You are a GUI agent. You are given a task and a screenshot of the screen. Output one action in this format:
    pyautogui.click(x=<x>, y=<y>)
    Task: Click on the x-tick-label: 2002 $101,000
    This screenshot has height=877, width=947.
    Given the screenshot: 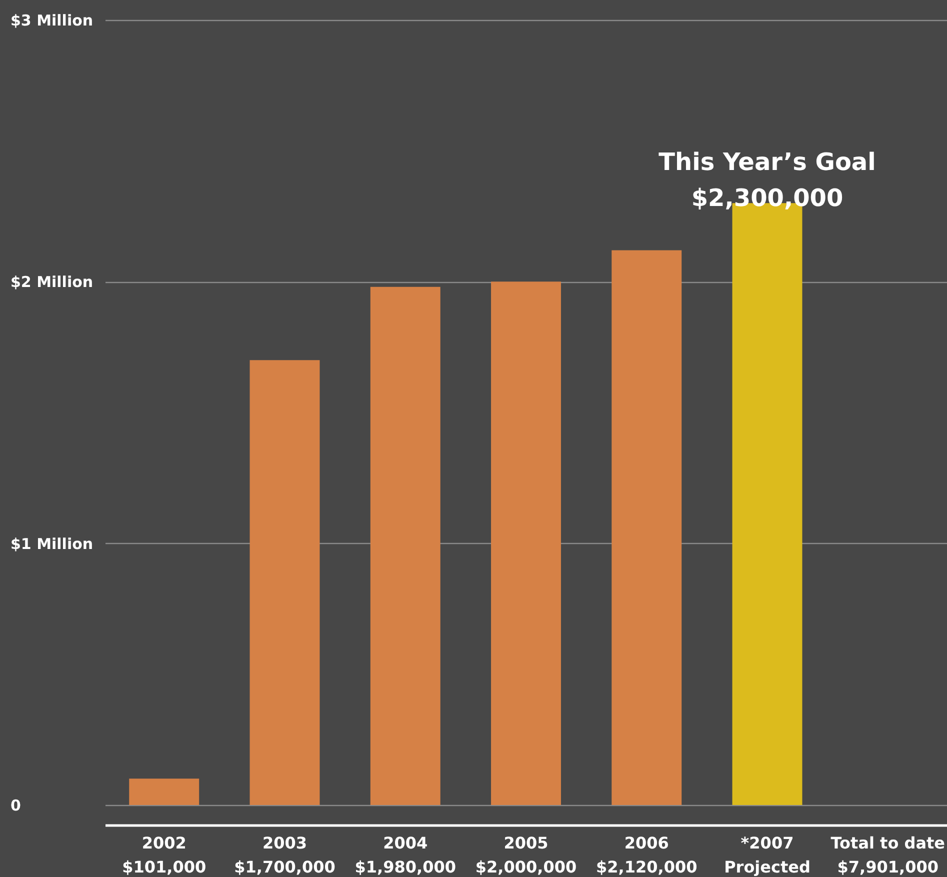 What is the action you would take?
    pyautogui.click(x=164, y=855)
    